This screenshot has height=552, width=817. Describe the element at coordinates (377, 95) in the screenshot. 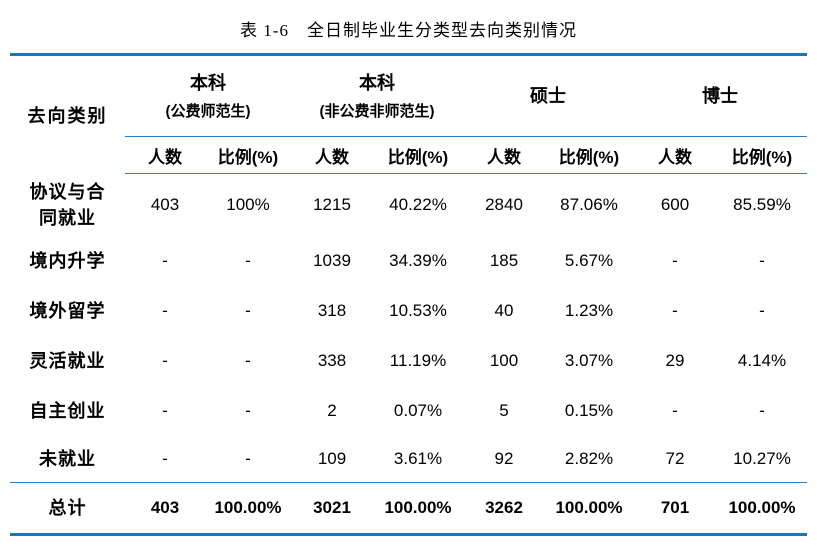

I see `group-header-benke-feigongfei: 本科 (非公费非师范生)` at that location.